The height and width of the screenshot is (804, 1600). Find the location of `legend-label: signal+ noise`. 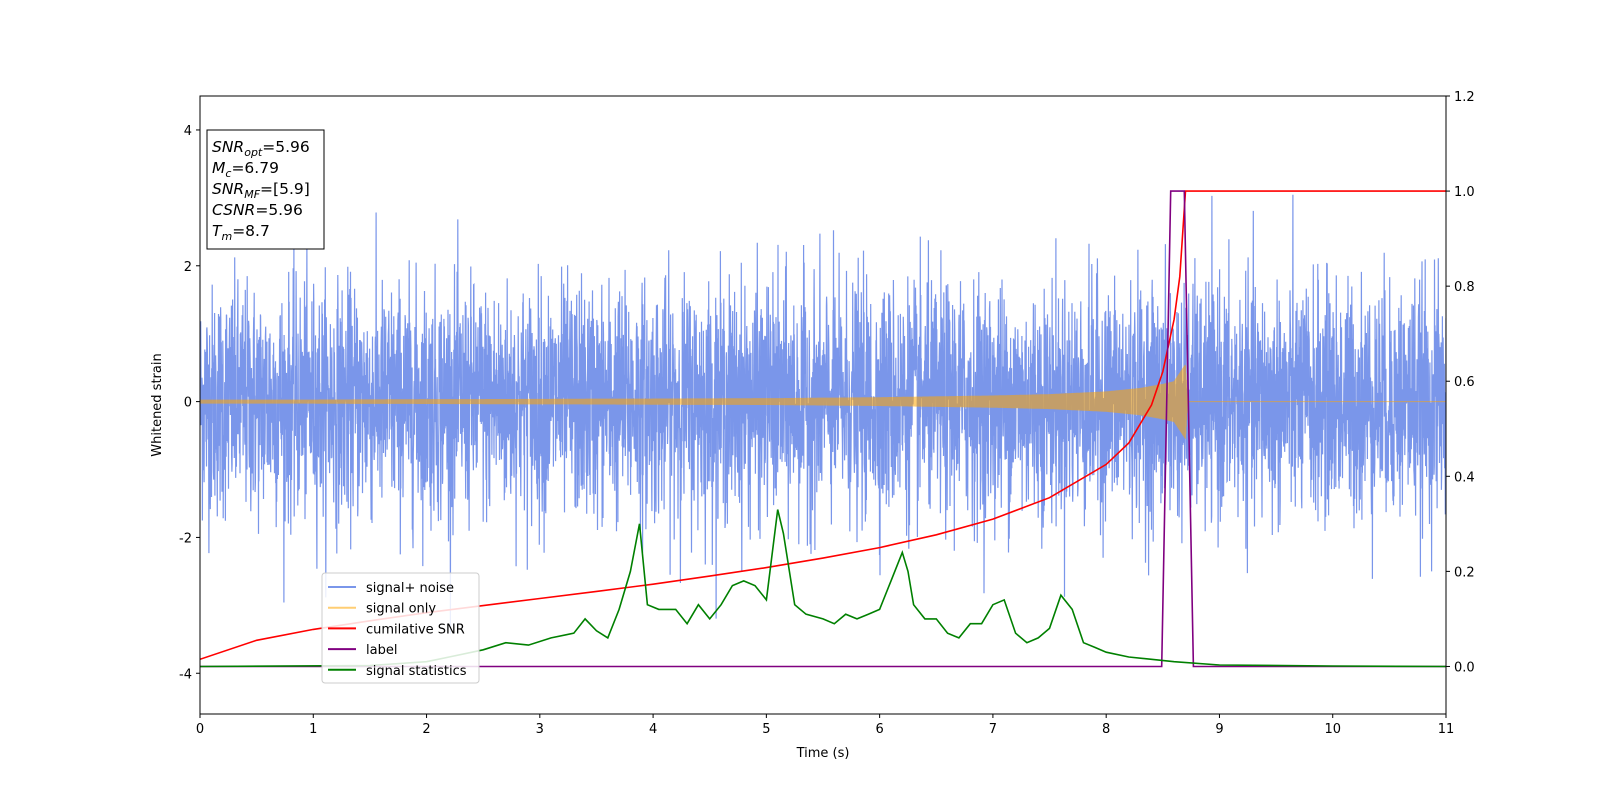

legend-label: signal+ noise is located at coordinates (410, 588).